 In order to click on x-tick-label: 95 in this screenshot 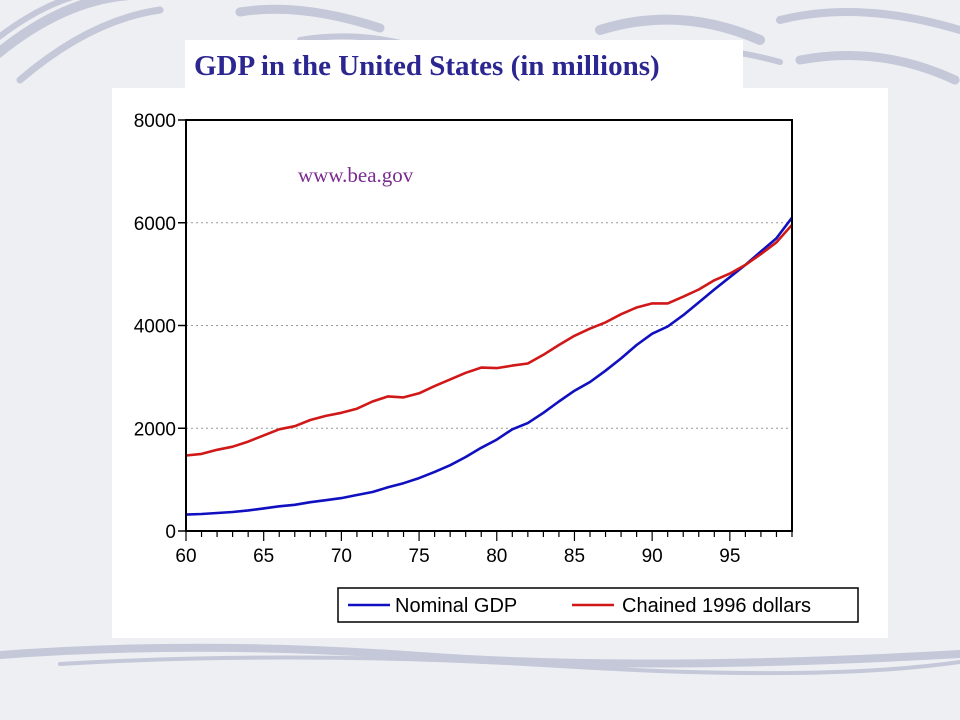, I will do `click(729, 556)`.